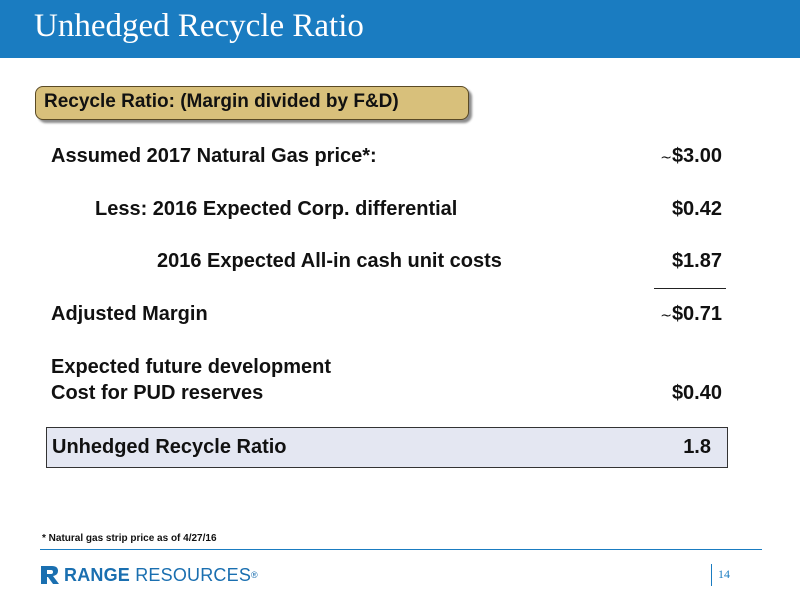  I want to click on differential-label: Less: 2016 Expected Corp. differential, so click(276, 209).